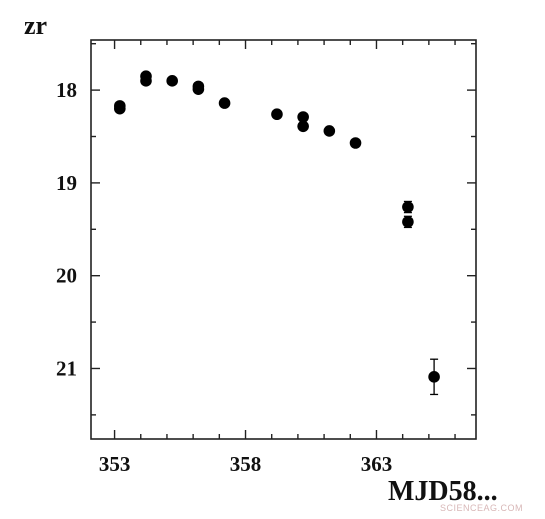 Image resolution: width=545 pixels, height=519 pixels. What do you see at coordinates (66, 90) in the screenshot?
I see `y-tick-label: 18` at bounding box center [66, 90].